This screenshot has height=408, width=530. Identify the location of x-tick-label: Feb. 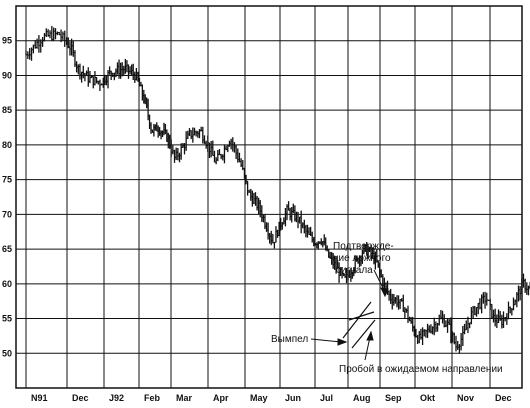
(152, 398).